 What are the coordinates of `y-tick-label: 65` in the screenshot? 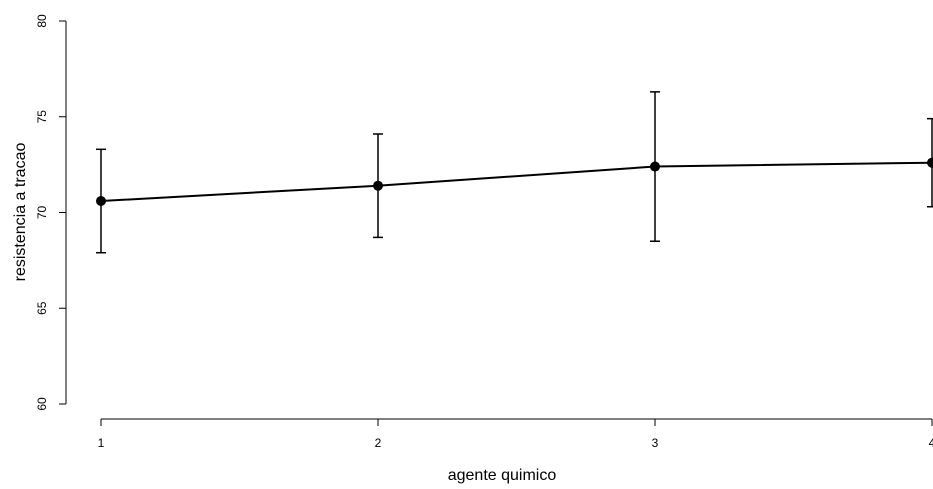 It's located at (42, 308).